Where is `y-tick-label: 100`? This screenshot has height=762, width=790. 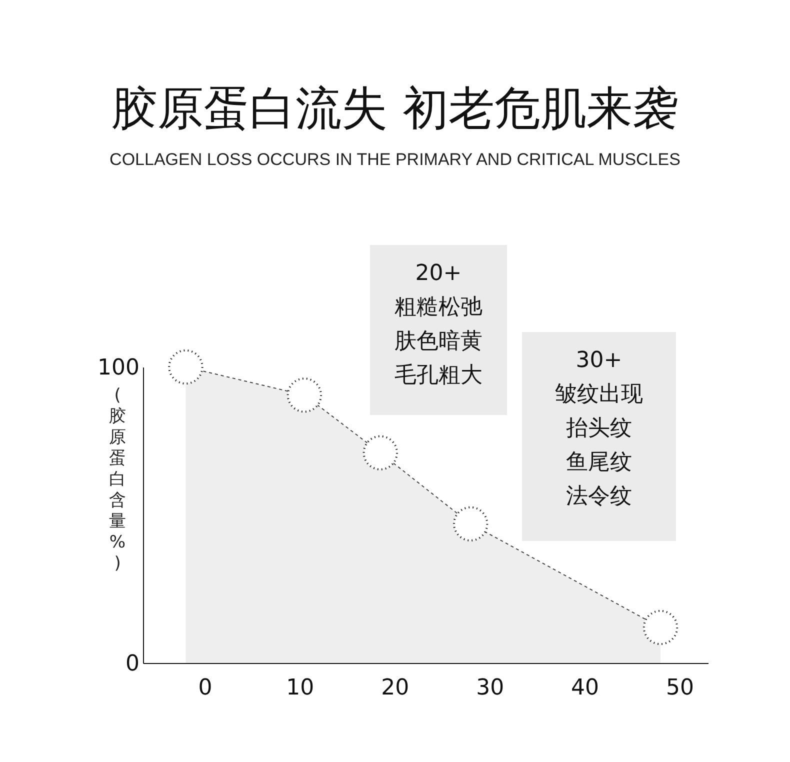 y-tick-label: 100 is located at coordinates (119, 368).